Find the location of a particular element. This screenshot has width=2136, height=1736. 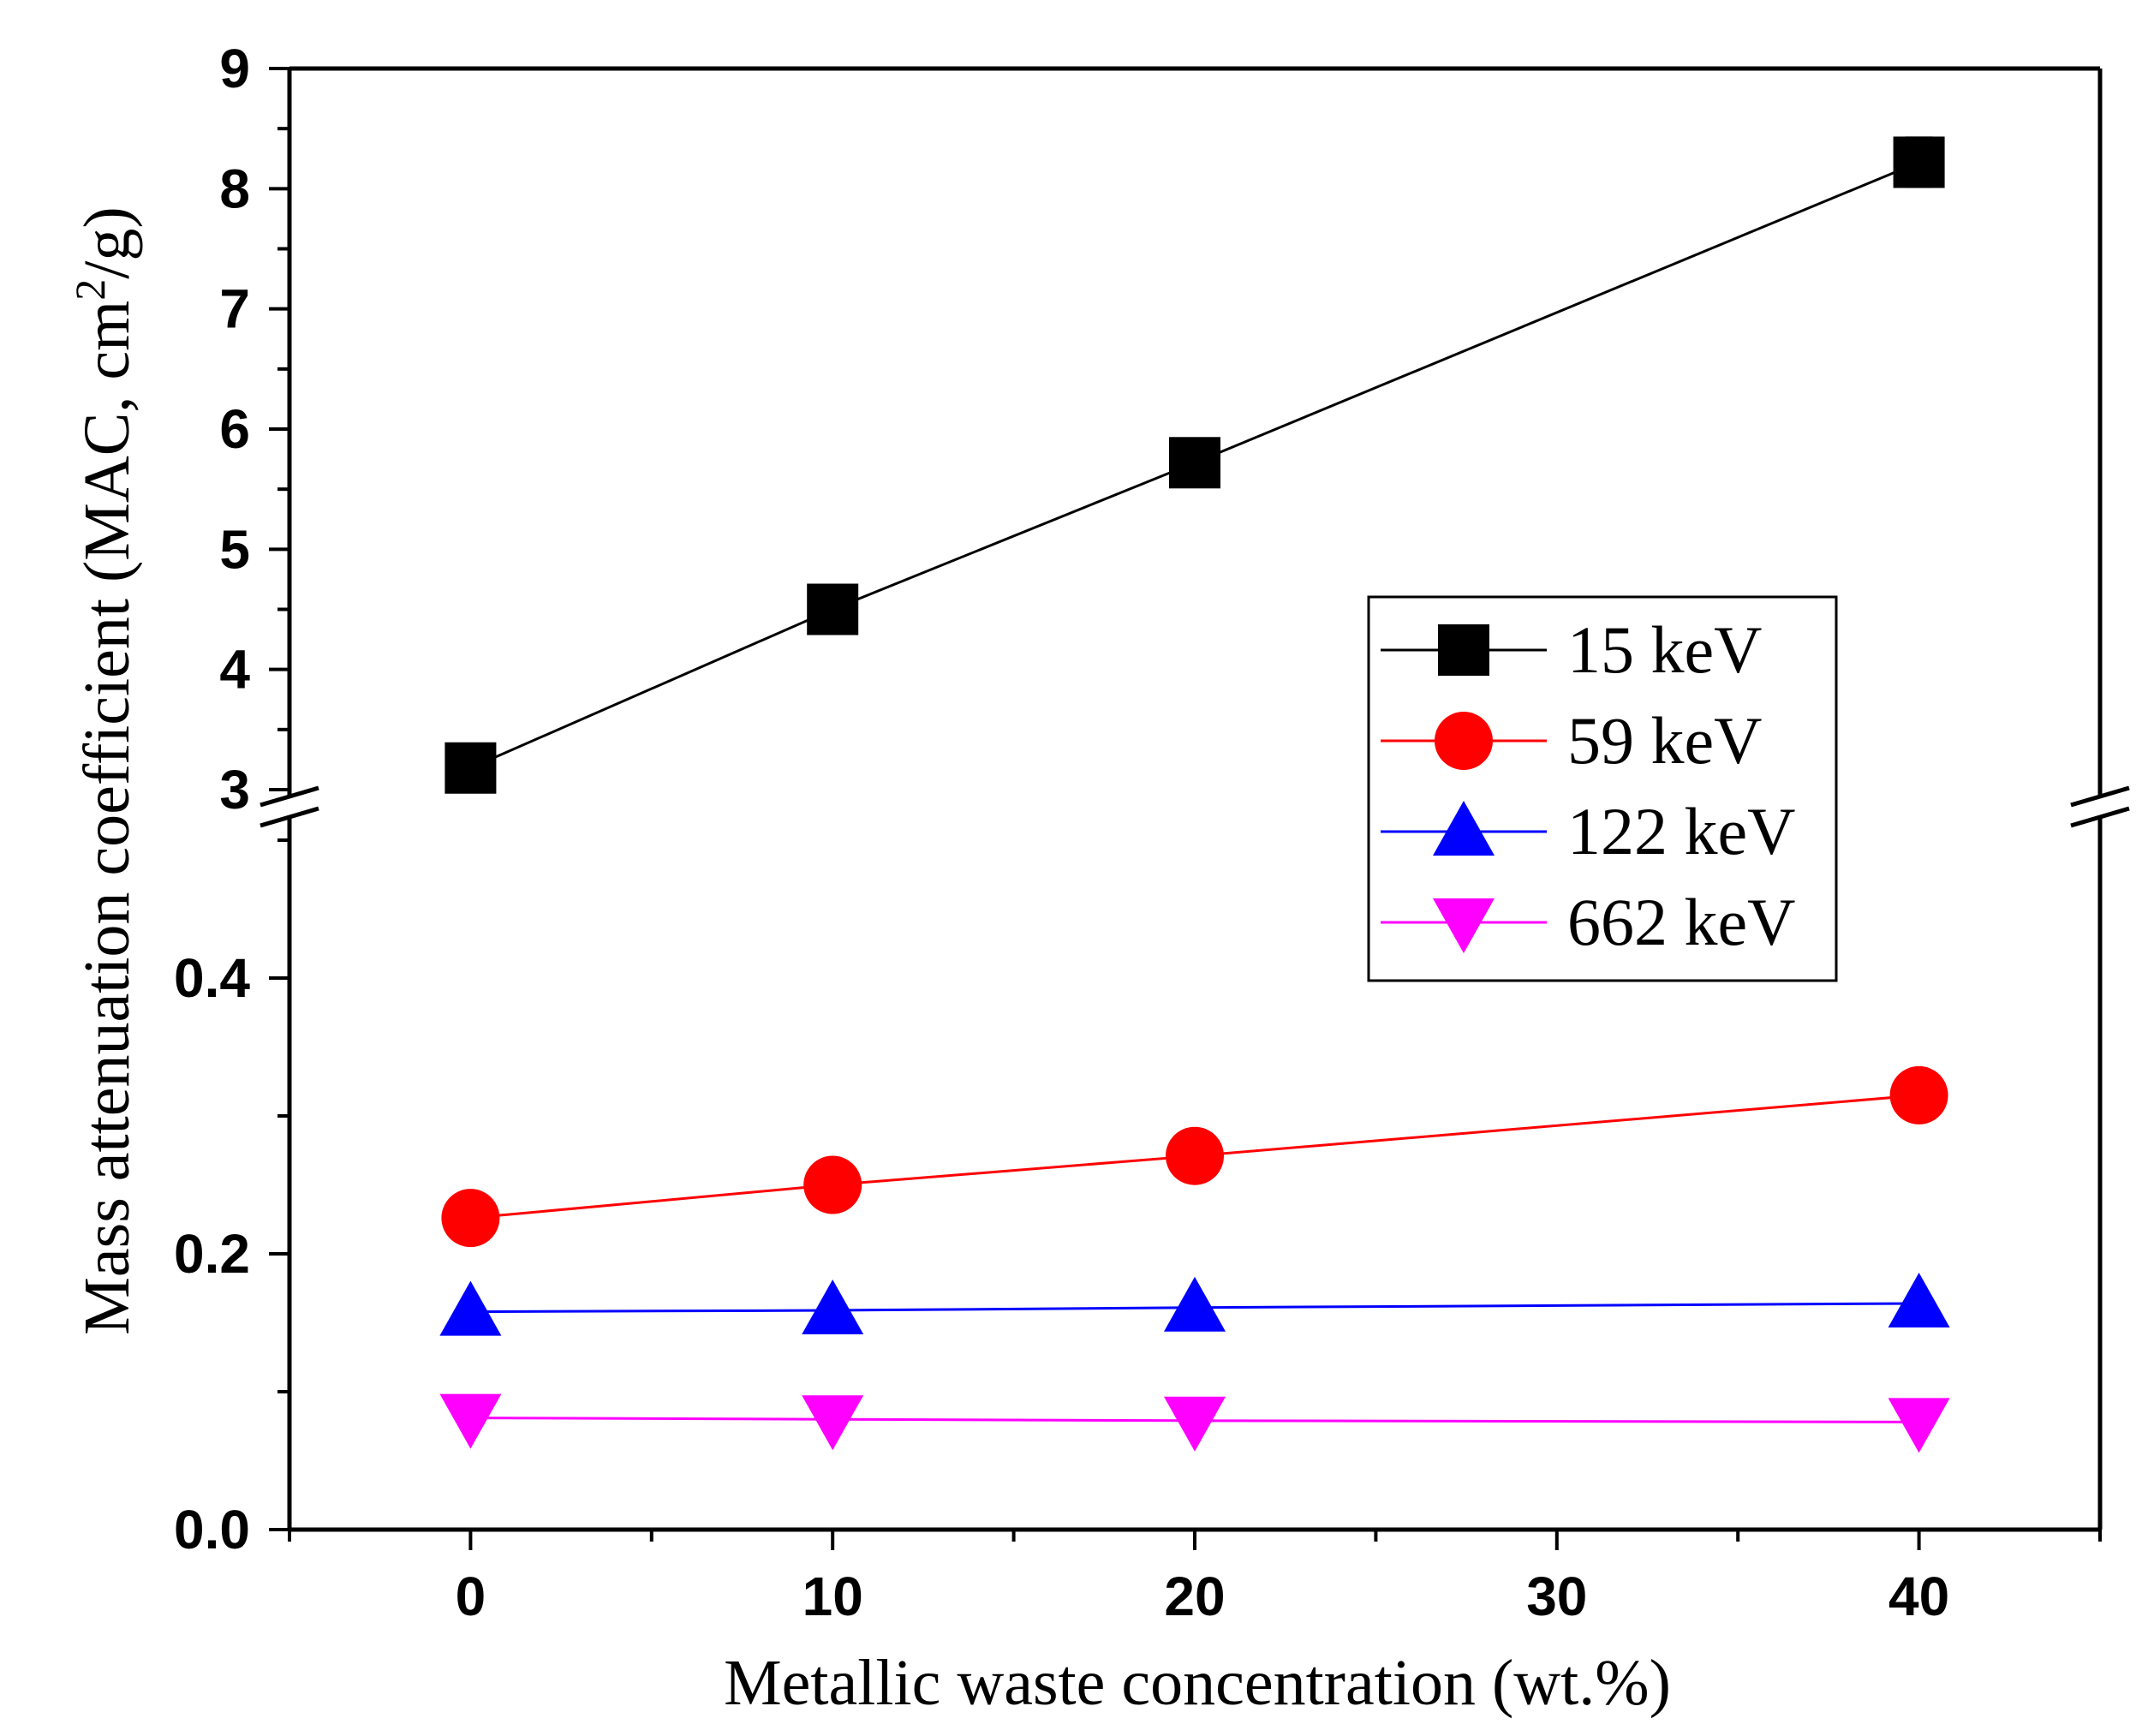

x-axis-title: Metallic waste concentration (wt.%) is located at coordinates (1197, 1683).